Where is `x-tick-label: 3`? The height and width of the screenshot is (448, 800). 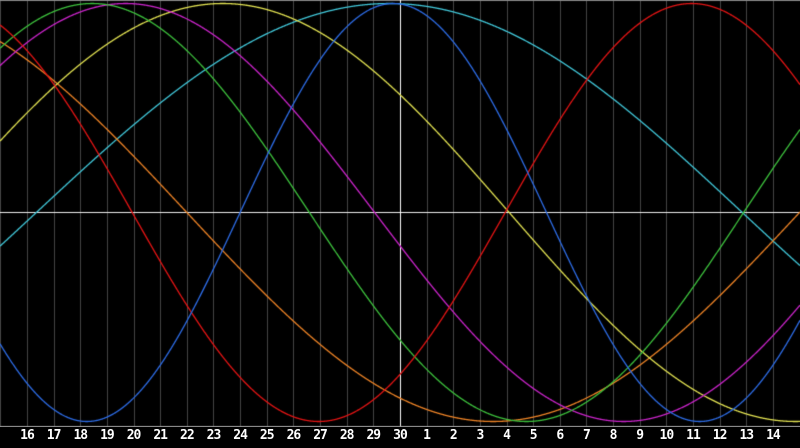 x-tick-label: 3 is located at coordinates (480, 435).